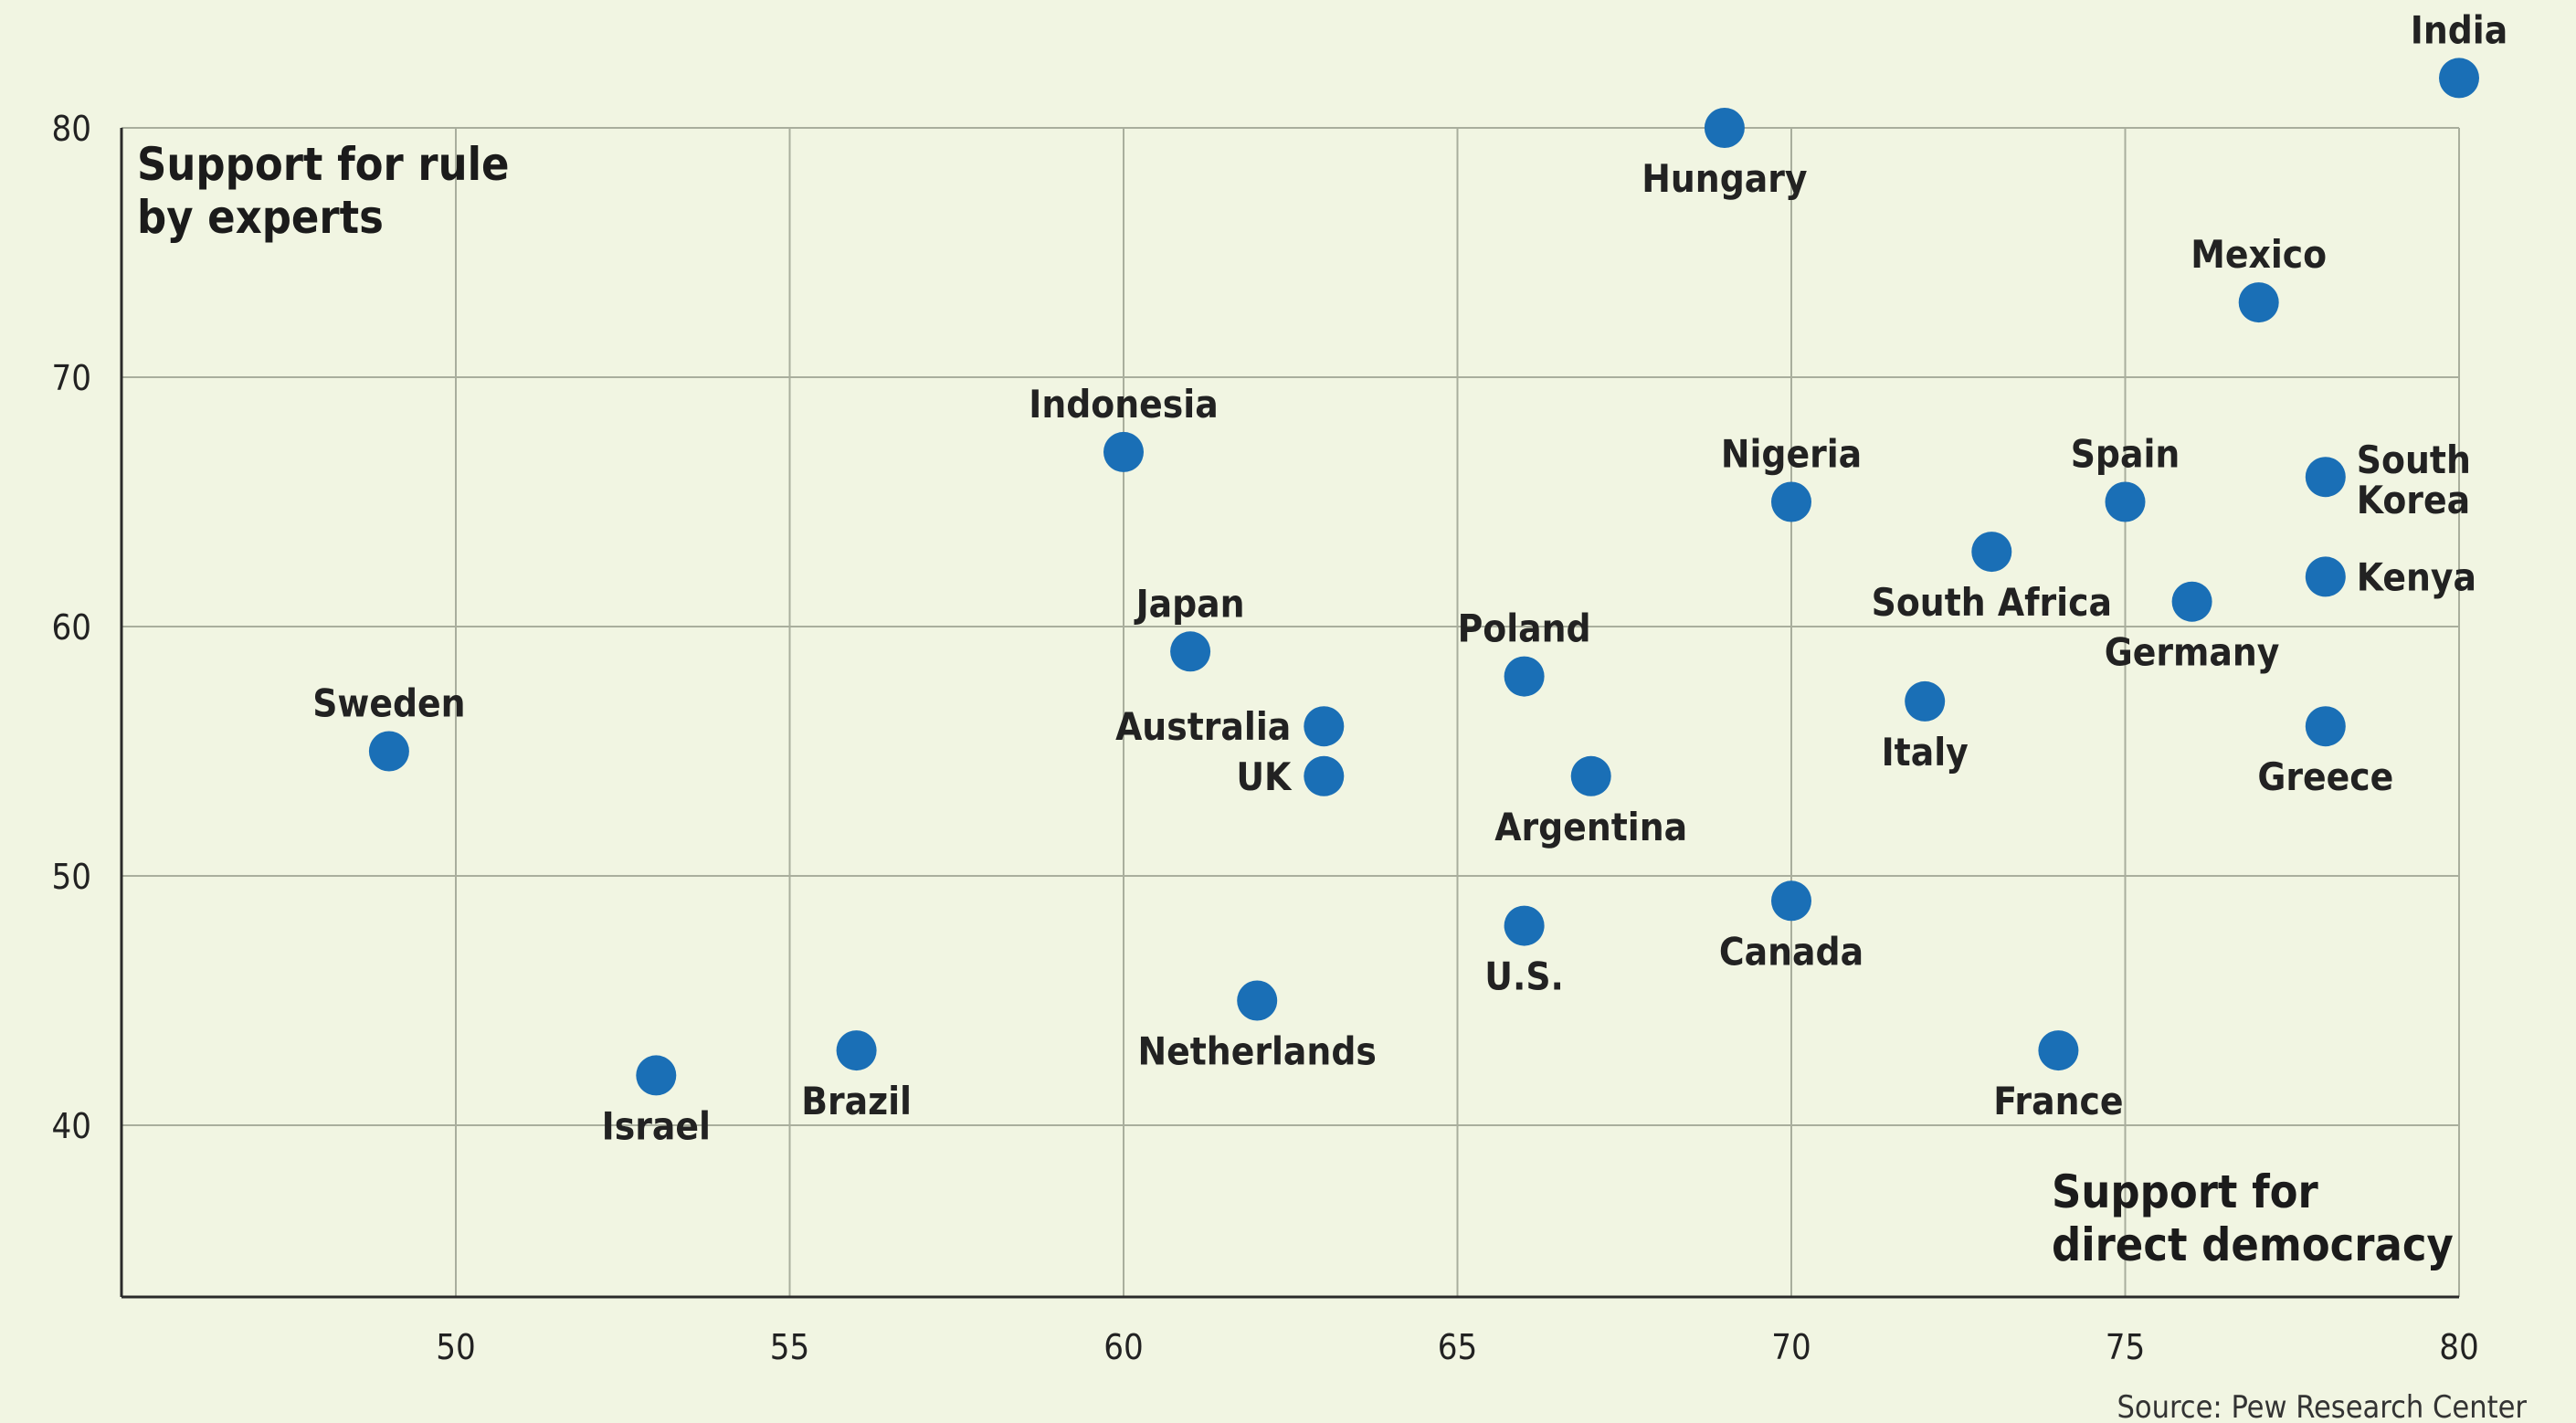  What do you see at coordinates (72, 378) in the screenshot?
I see `y-tick-label: 70` at bounding box center [72, 378].